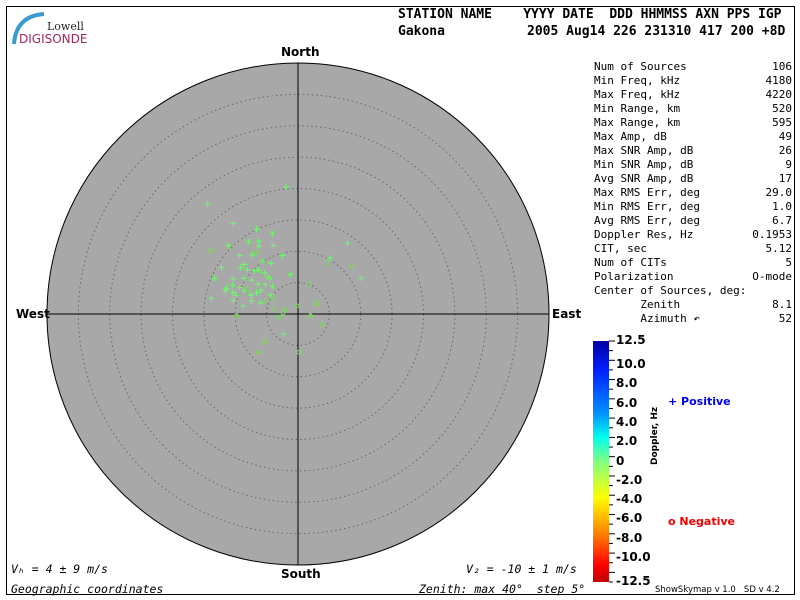 The width and height of the screenshot is (800, 600). Describe the element at coordinates (284, 269) in the screenshot. I see `source-points` at that location.